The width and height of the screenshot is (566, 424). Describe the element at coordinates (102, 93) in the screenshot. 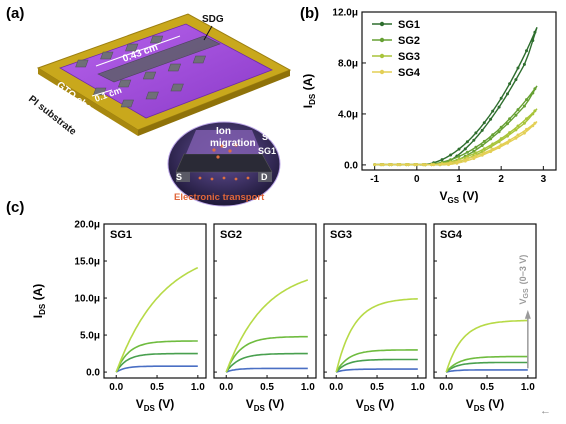

I see `width-dimension-line` at that location.